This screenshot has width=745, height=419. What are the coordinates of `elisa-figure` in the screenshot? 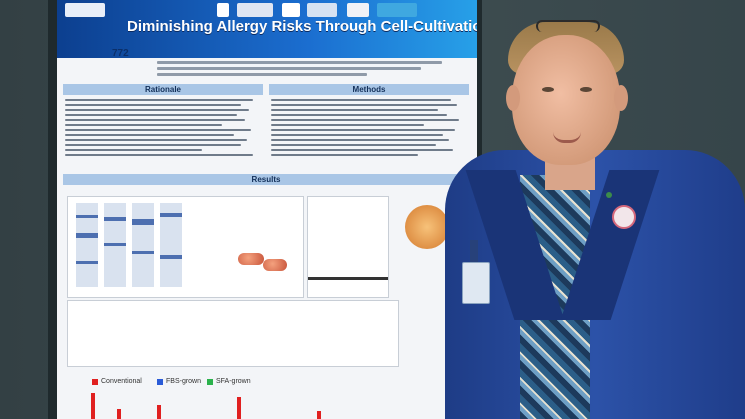 It's located at (233, 333).